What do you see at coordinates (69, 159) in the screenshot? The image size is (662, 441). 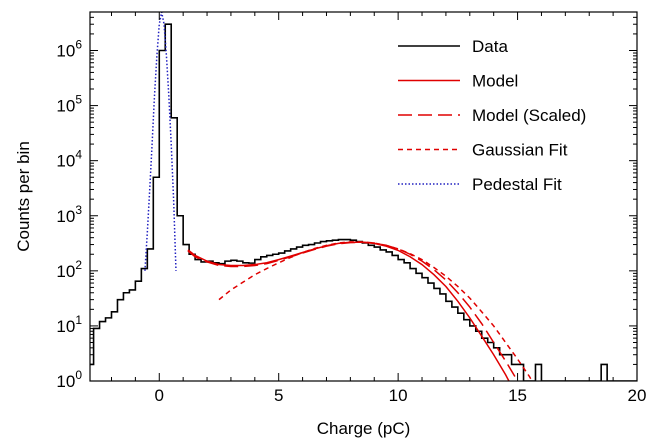 I see `y-tick-label: 10⁴` at bounding box center [69, 159].